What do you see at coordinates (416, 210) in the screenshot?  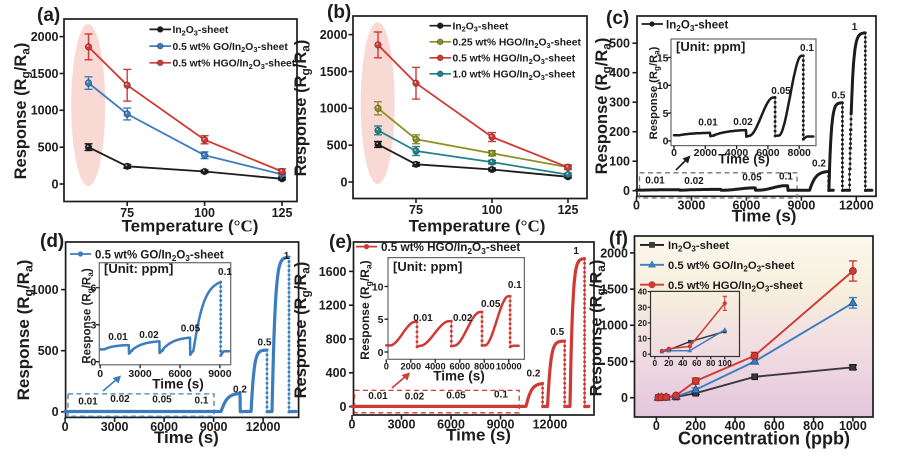 I see `svg-text: 75` at bounding box center [416, 210].